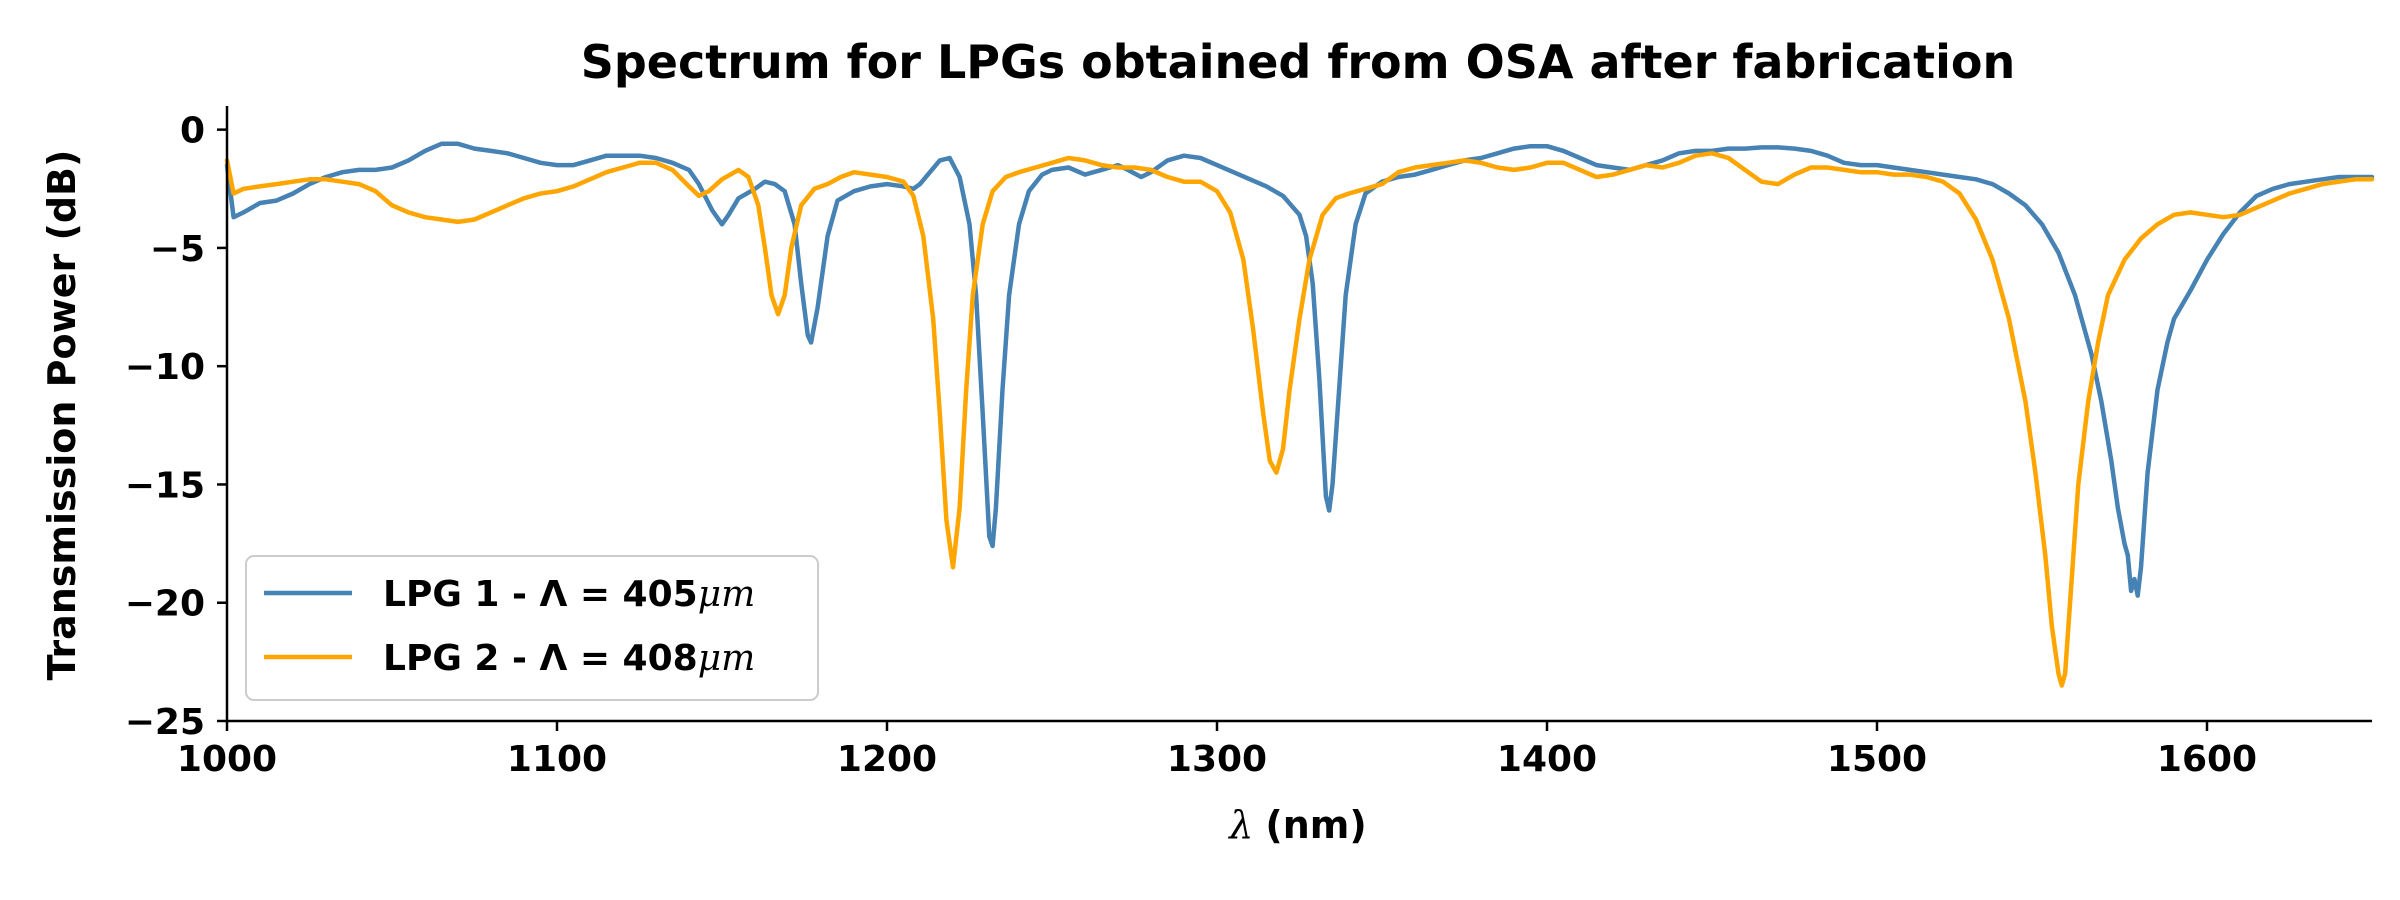  I want to click on y-tick-label: −5, so click(177, 249).